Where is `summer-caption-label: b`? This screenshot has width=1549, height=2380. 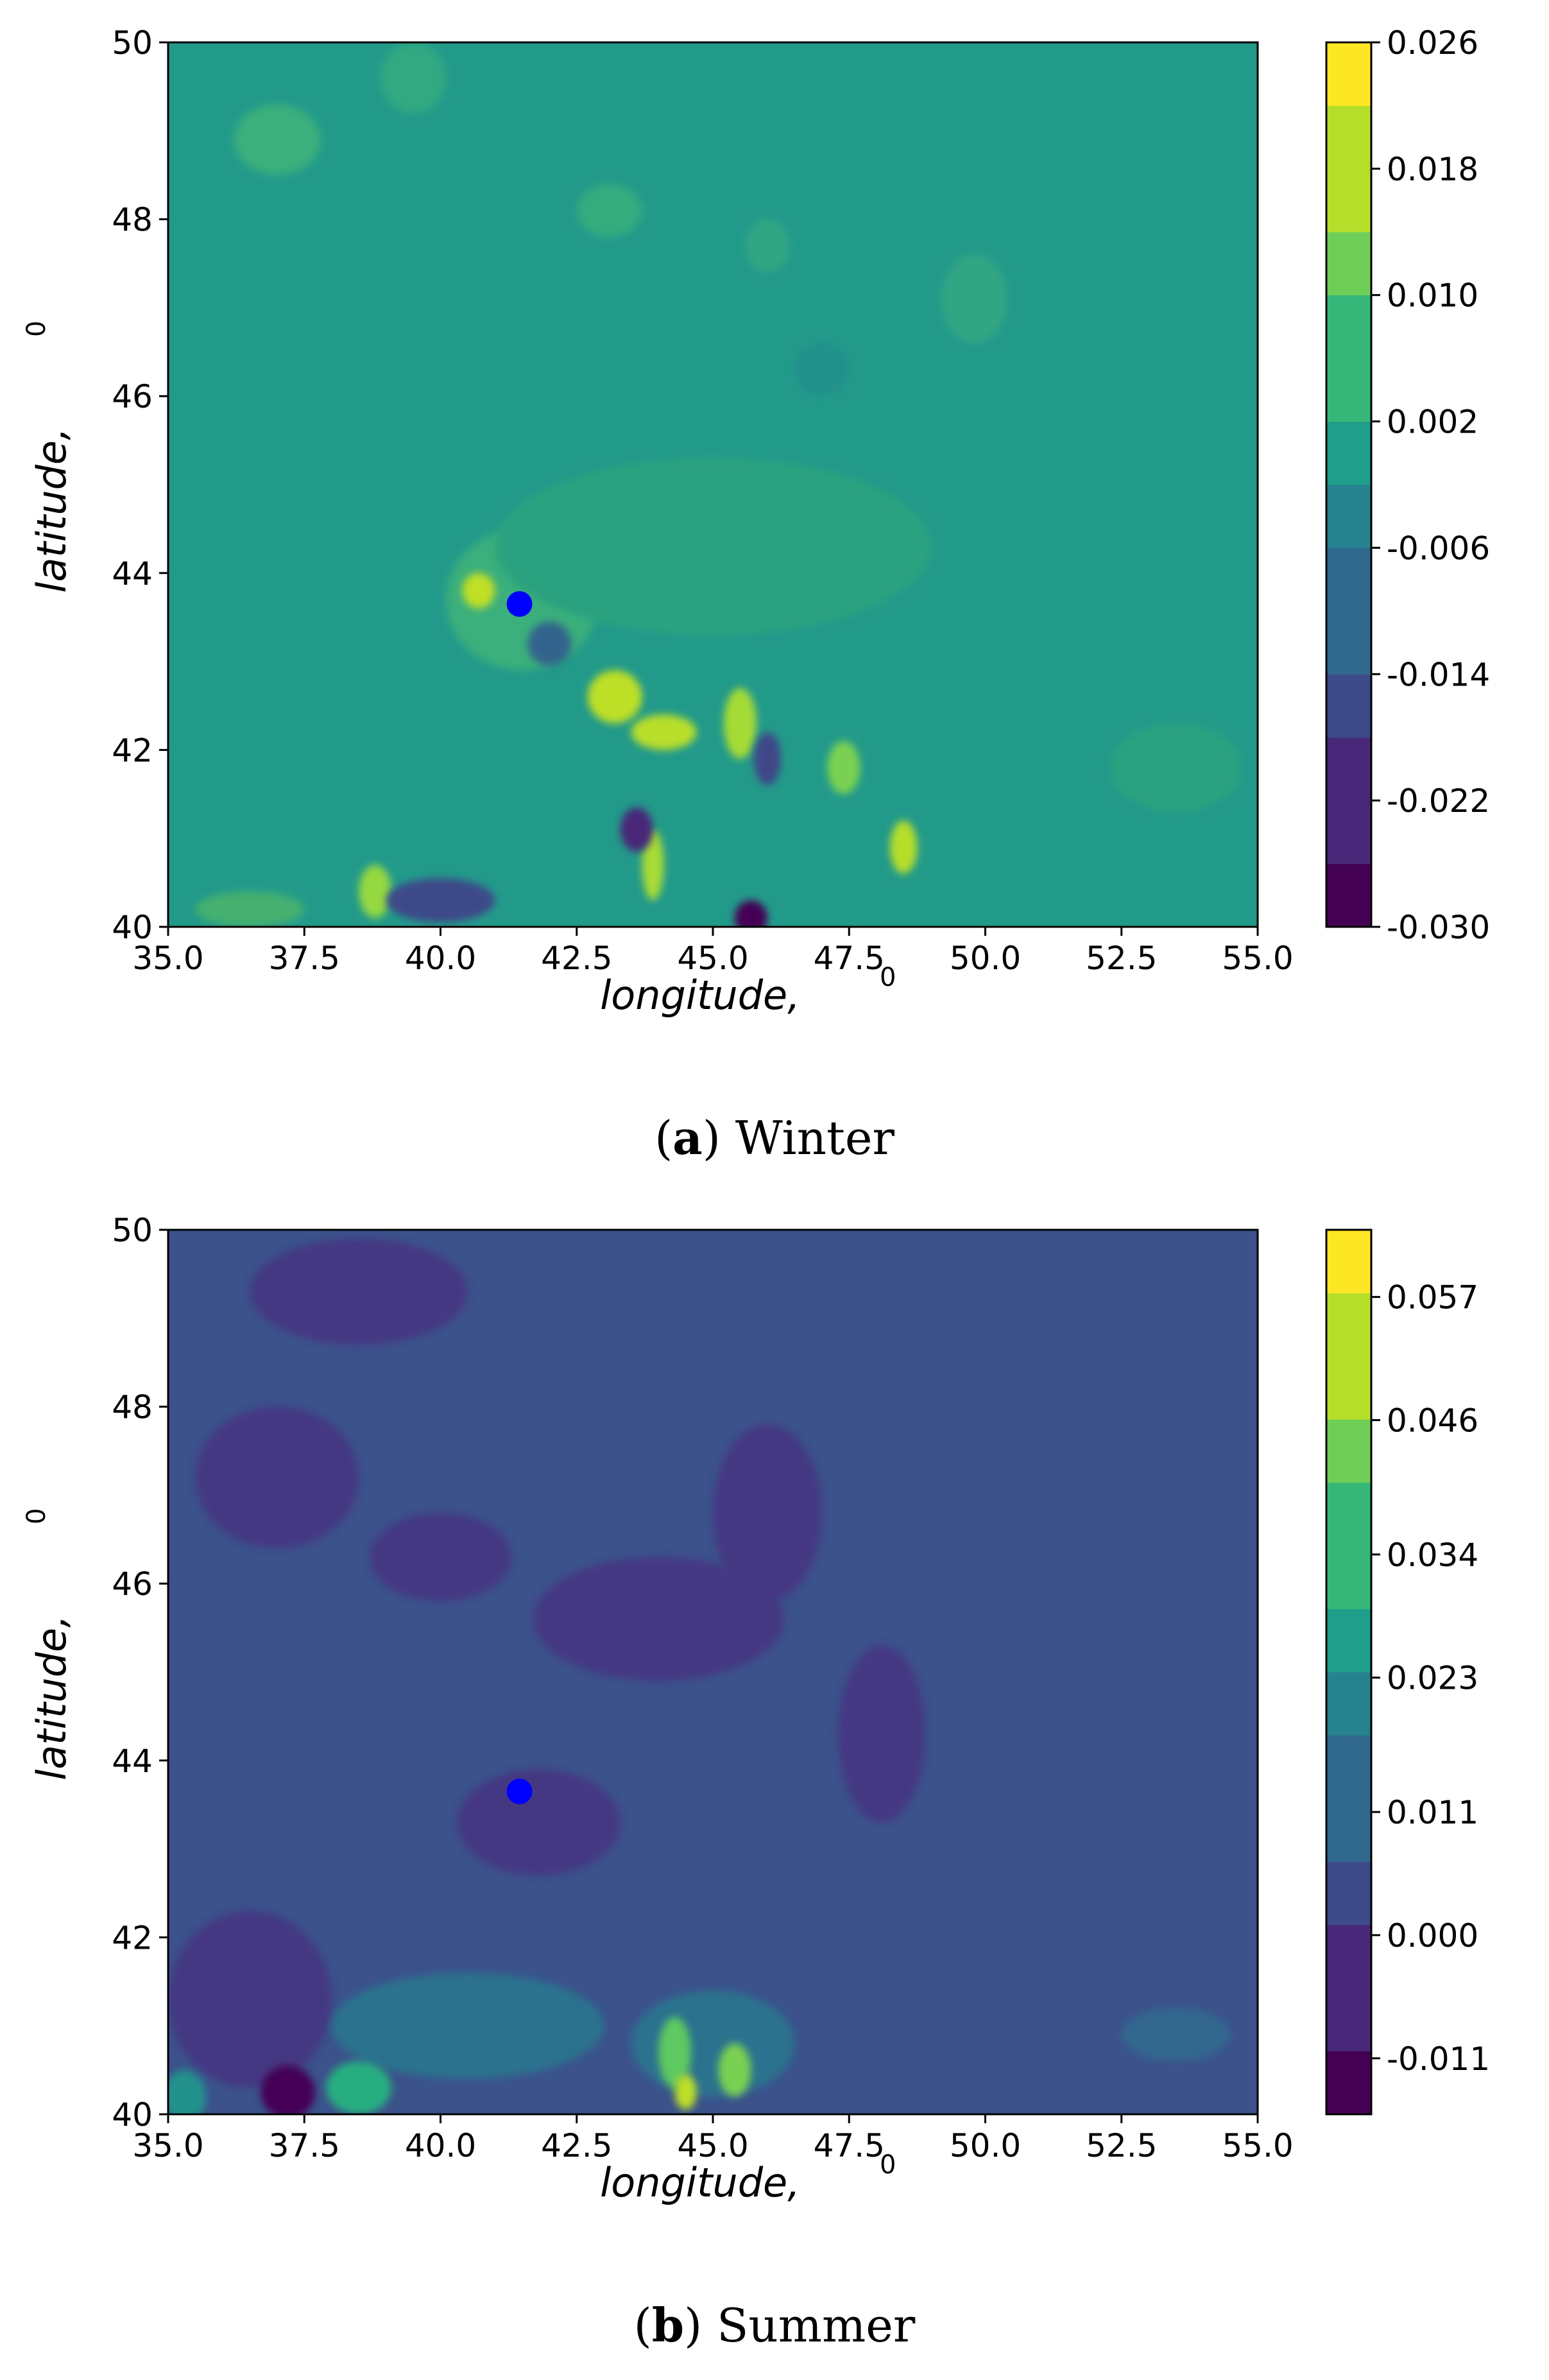 summer-caption-label: b is located at coordinates (668, 2325).